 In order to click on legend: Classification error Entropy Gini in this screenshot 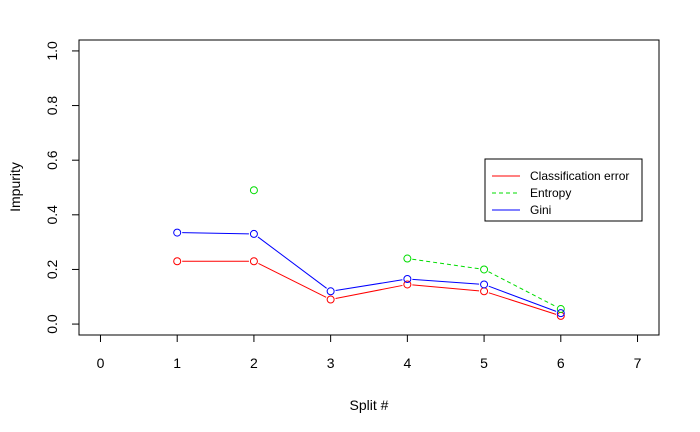, I will do `click(563, 190)`.